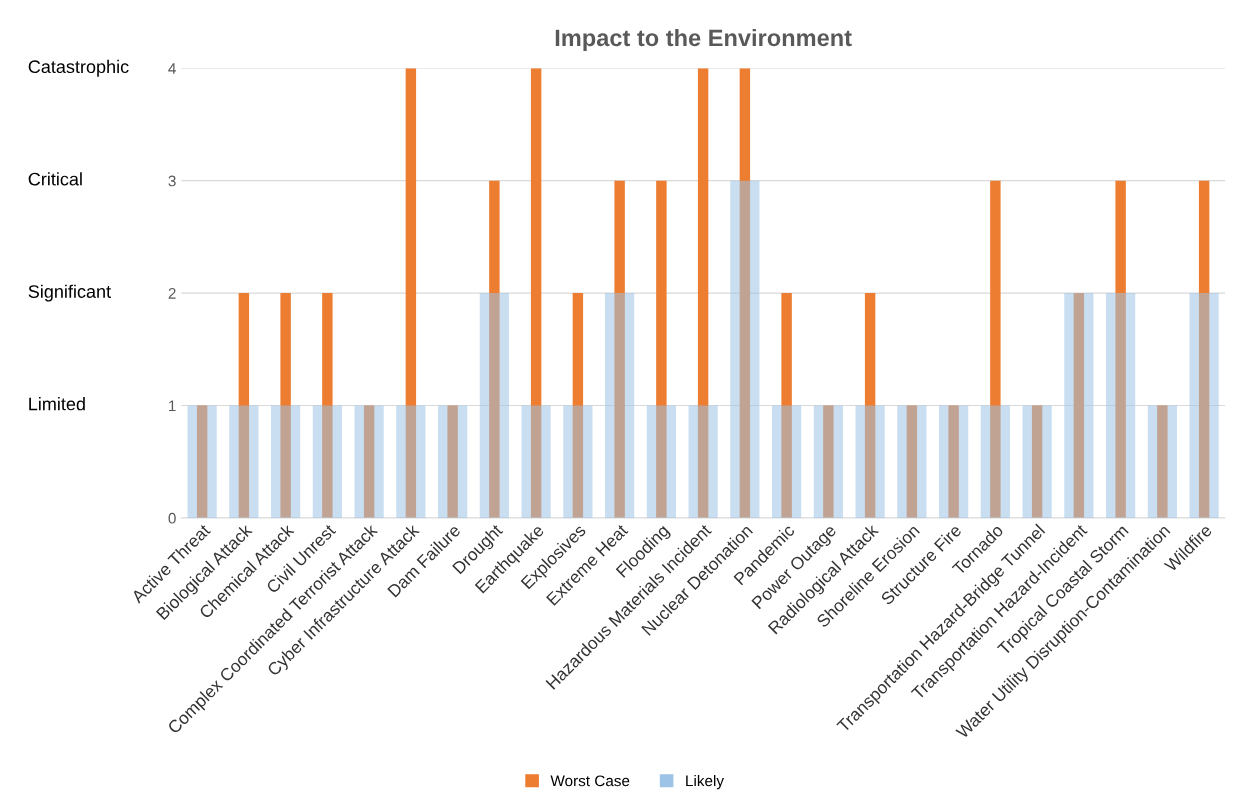 The image size is (1250, 803). Describe the element at coordinates (172, 293) in the screenshot. I see `y-tick-label: 2` at that location.